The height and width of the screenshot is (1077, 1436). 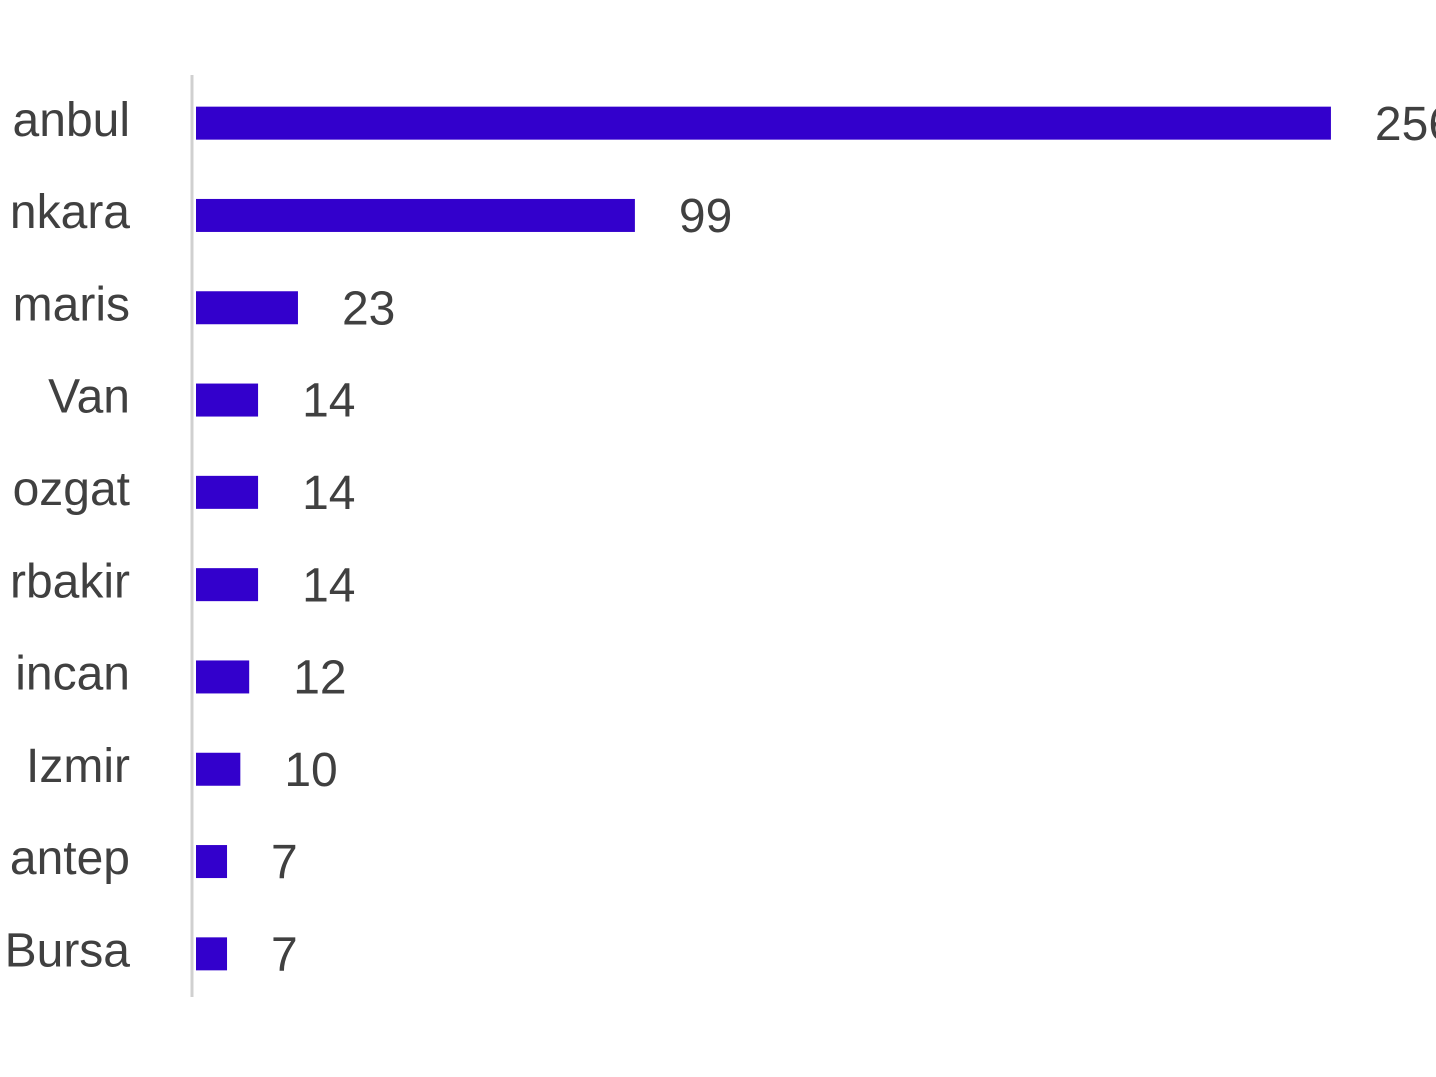 I want to click on category-label: nkara, so click(x=70, y=212).